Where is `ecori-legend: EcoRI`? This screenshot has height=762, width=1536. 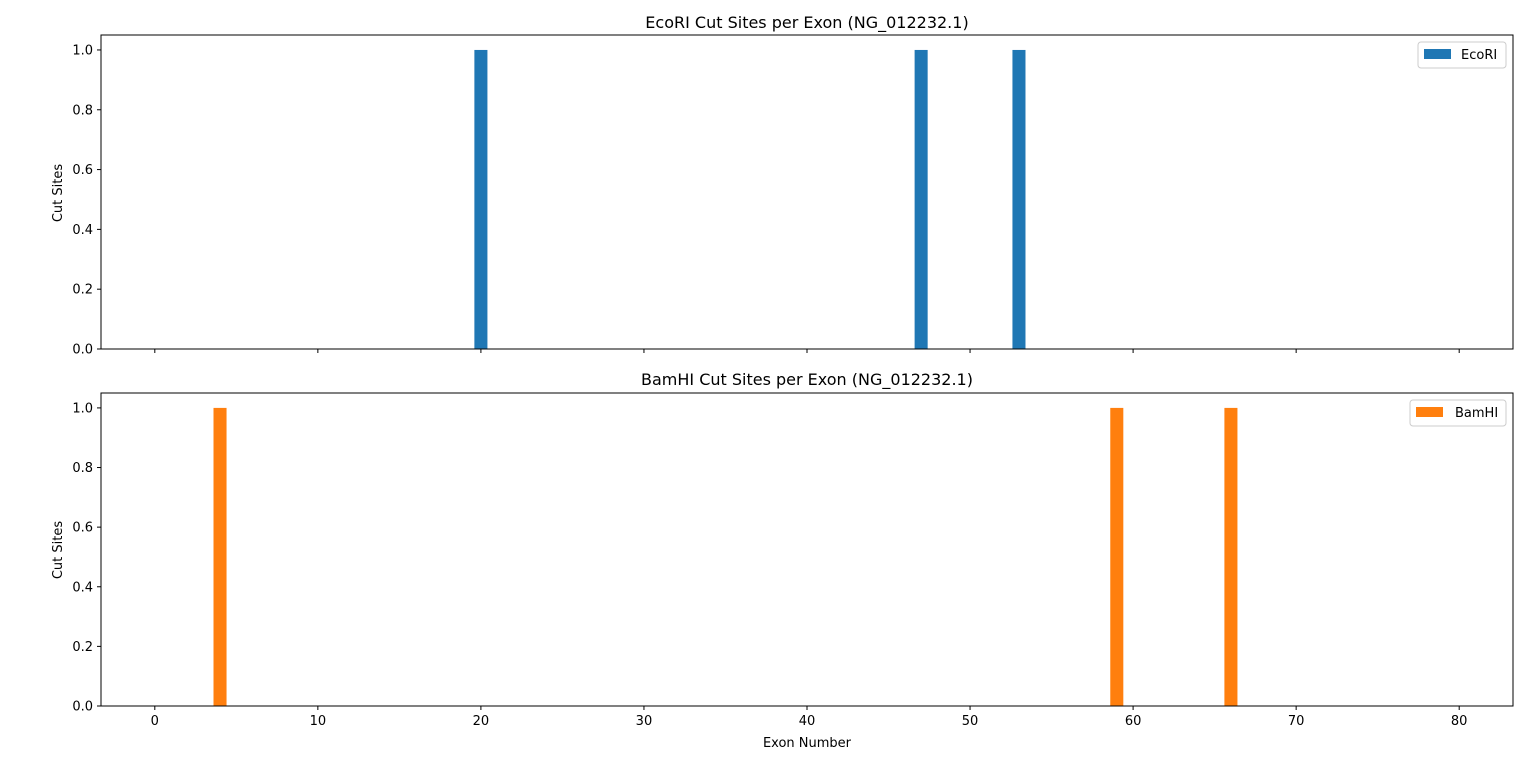 ecori-legend: EcoRI is located at coordinates (1462, 55).